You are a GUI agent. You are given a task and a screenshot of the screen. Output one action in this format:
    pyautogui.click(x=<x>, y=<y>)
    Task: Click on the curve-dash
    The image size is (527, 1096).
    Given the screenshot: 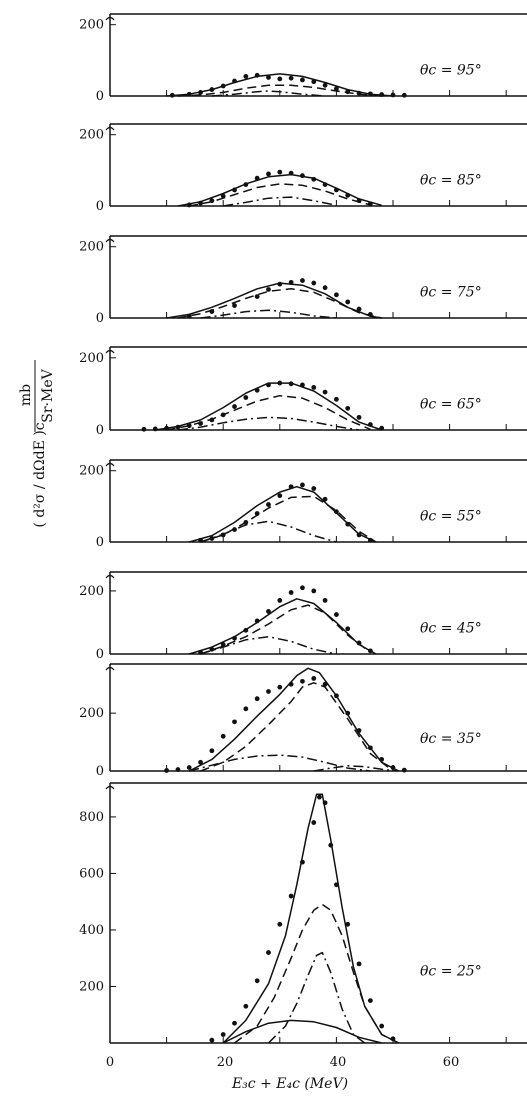 What is the action you would take?
    pyautogui.click(x=297, y=727)
    